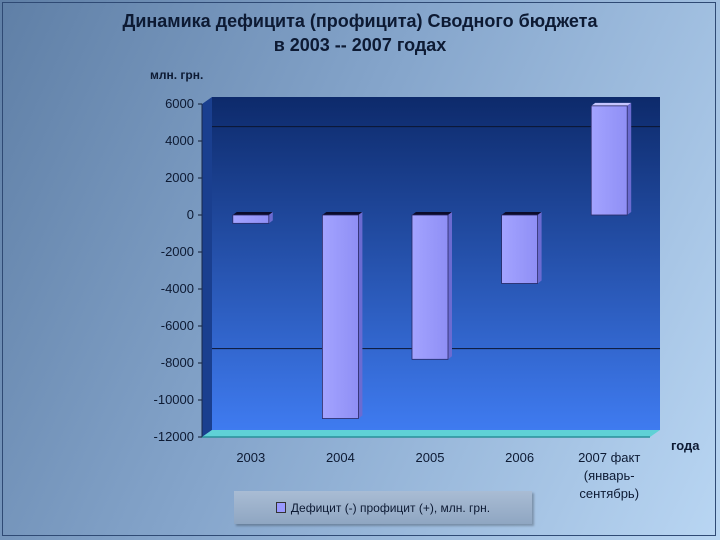  What do you see at coordinates (430, 457) in the screenshot?
I see `x-tick-label: 2005` at bounding box center [430, 457].